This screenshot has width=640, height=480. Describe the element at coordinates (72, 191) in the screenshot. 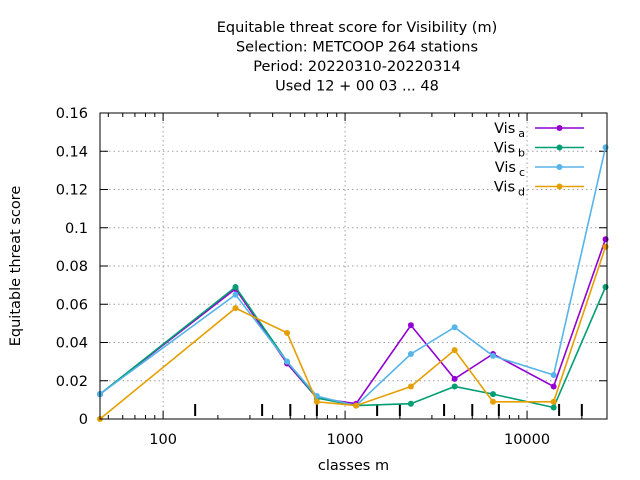

I see `y-tick-label: 0.12` at that location.